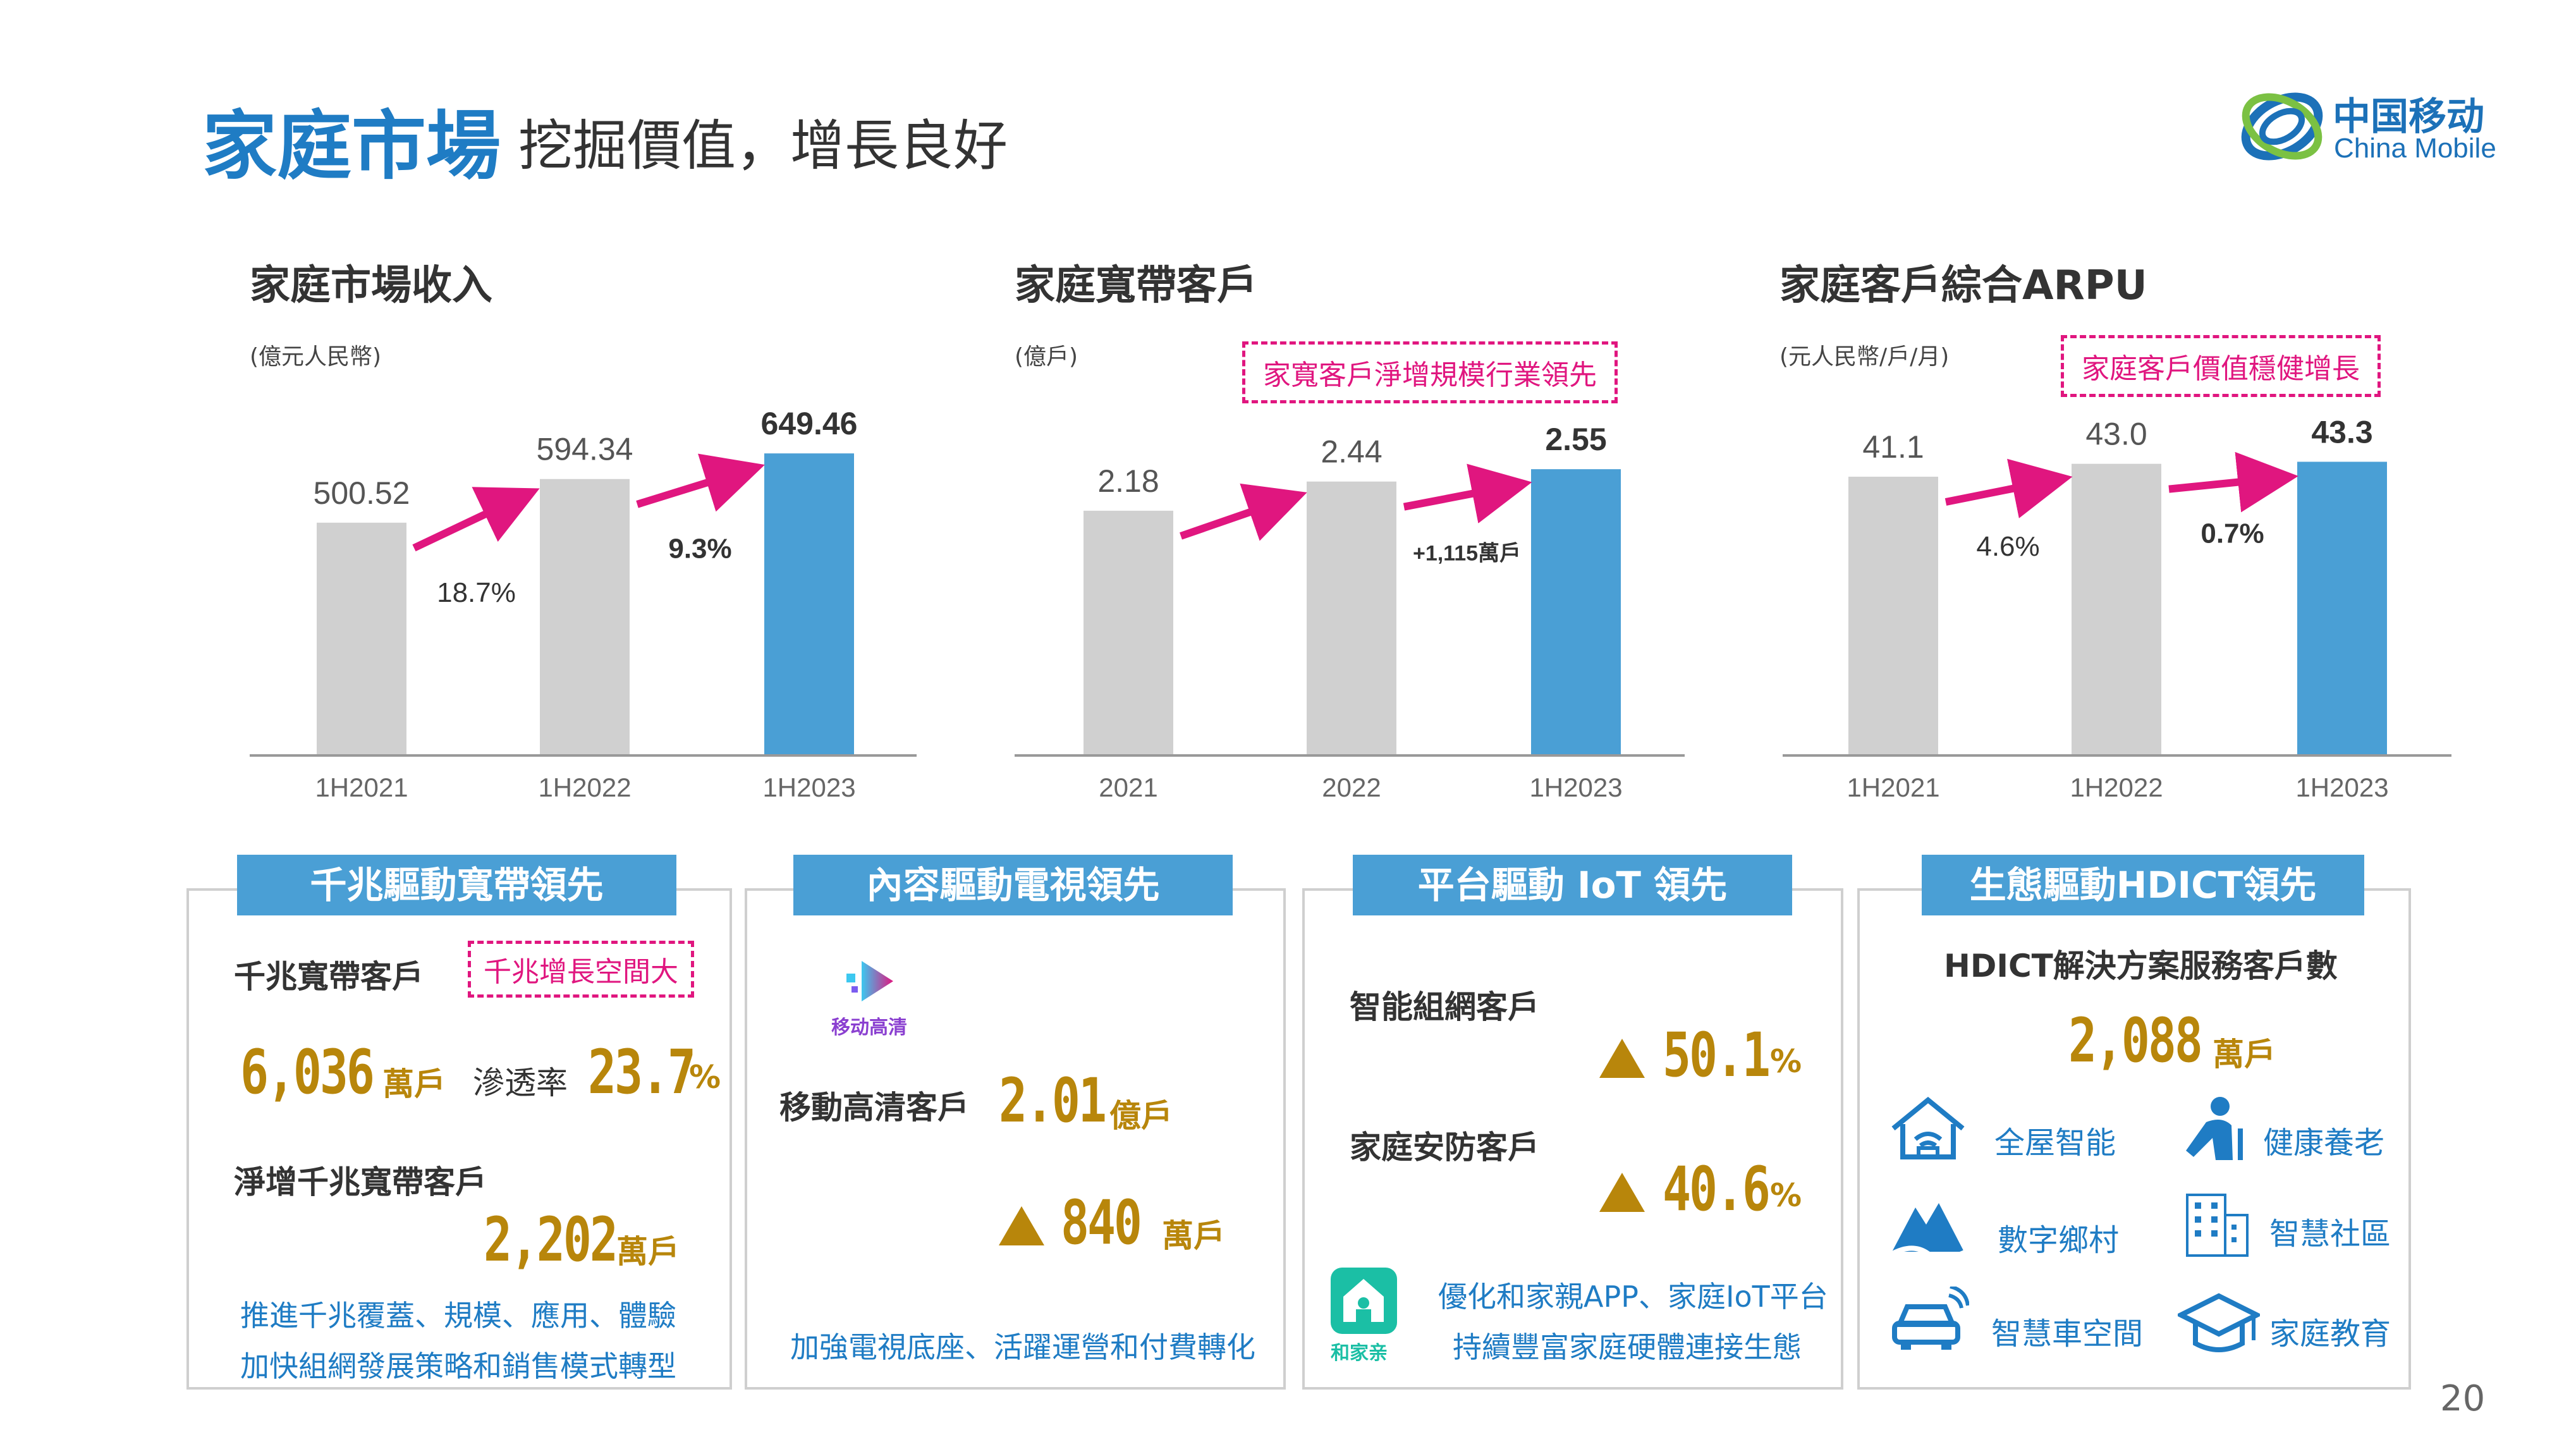  I want to click on chart1-category-label-2: 1H2022, so click(584, 787).